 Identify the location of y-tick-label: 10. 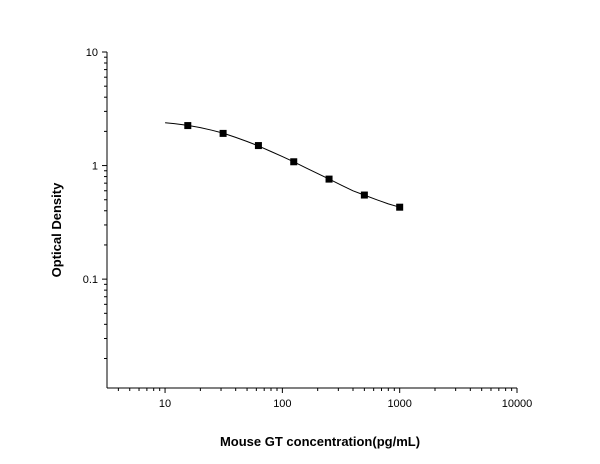
(92, 53).